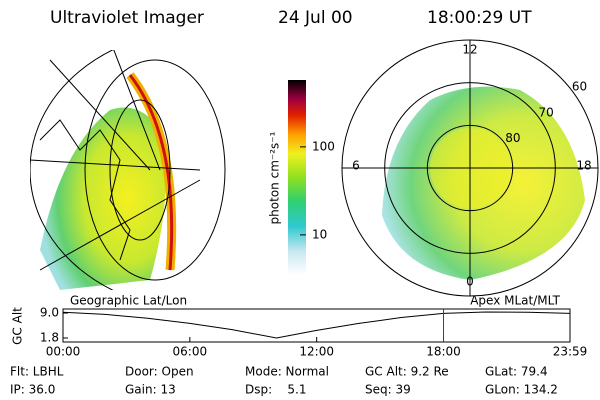  Describe the element at coordinates (128, 301) in the screenshot. I see `altitude-label-left: Geographic Lat/Lon` at that location.